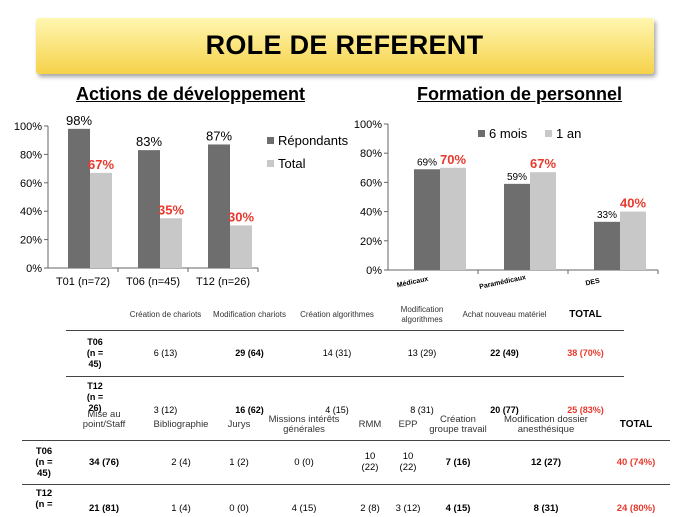 Image resolution: width=689 pixels, height=517 pixels. What do you see at coordinates (636, 461) in the screenshot?
I see `cell-total: 40 (74%)` at bounding box center [636, 461].